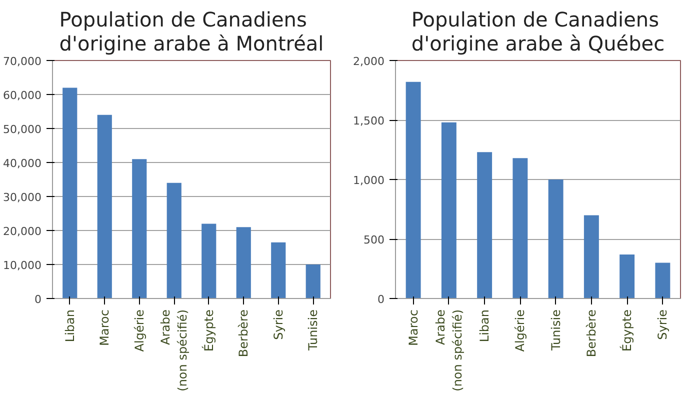 The height and width of the screenshot is (398, 700). What do you see at coordinates (22, 265) in the screenshot?
I see `y-tick-label: 10,000` at bounding box center [22, 265].